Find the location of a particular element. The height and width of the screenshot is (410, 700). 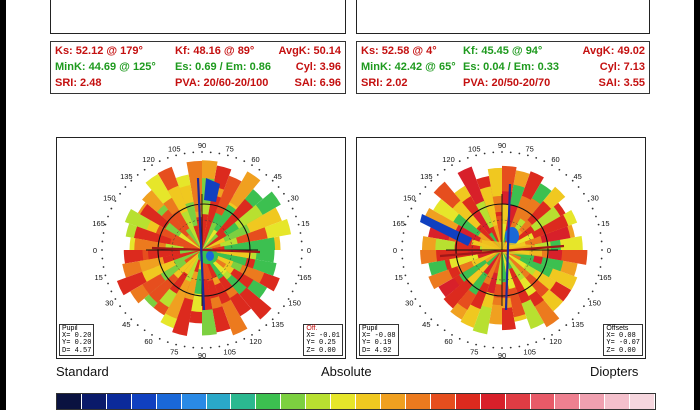

right-ks: Ks: 52.58 @ 4° is located at coordinates (399, 51).